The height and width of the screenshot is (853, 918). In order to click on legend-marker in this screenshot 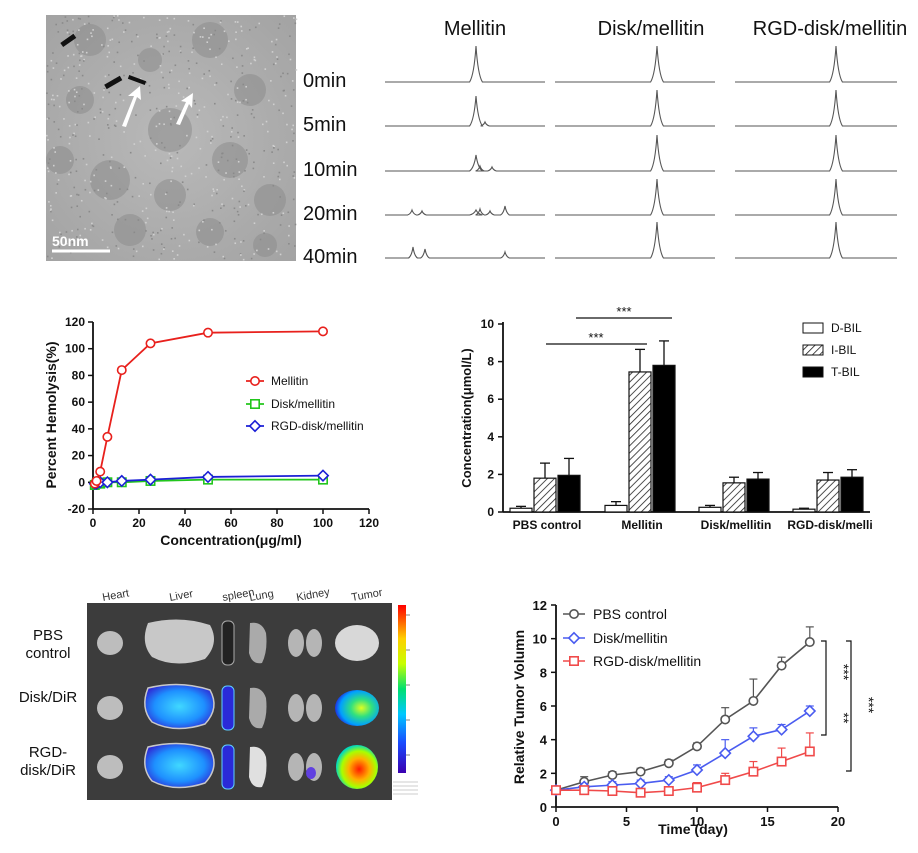, I will do `click(255, 403)`.